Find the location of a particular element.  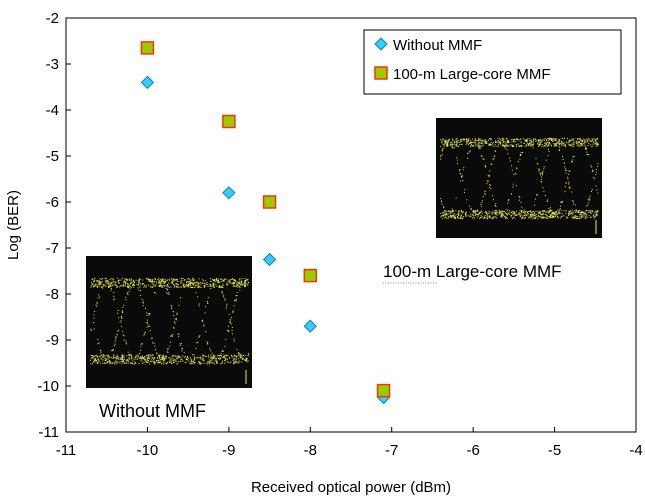

legend-marker-diamond is located at coordinates (381, 44).